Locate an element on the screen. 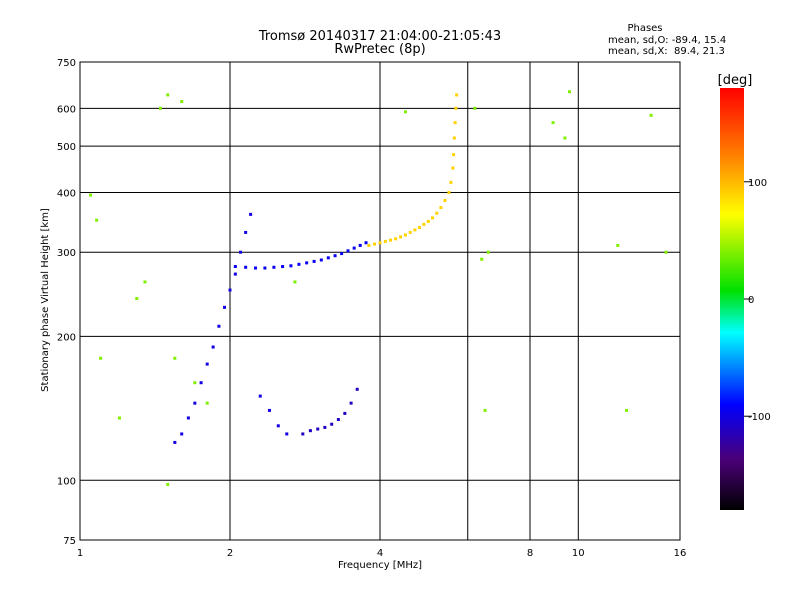  x-tick-label: 1 is located at coordinates (80, 553).